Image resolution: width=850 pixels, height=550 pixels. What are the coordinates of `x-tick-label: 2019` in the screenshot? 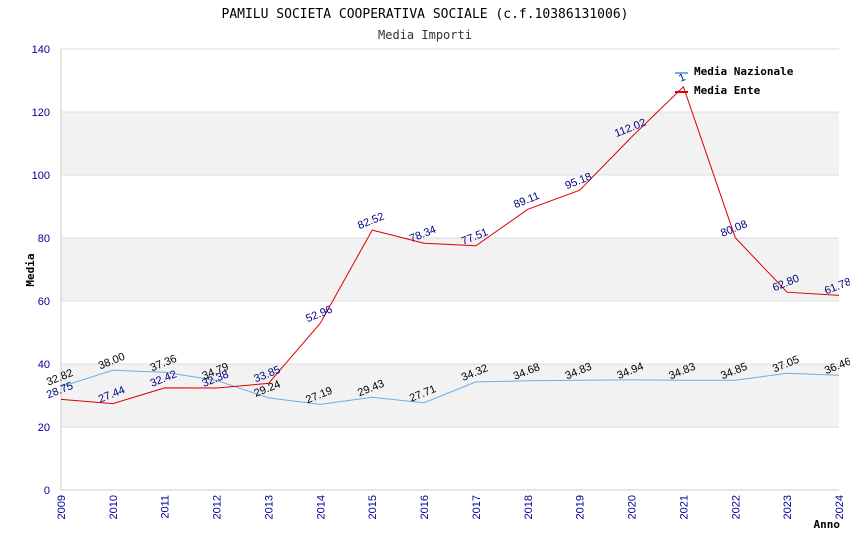 It's located at (581, 507).